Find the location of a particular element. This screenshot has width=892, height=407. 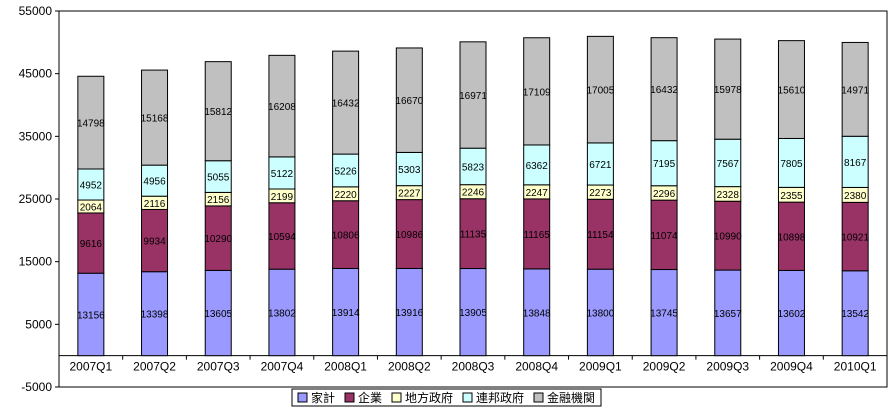

data-label: 2355 is located at coordinates (791, 196).